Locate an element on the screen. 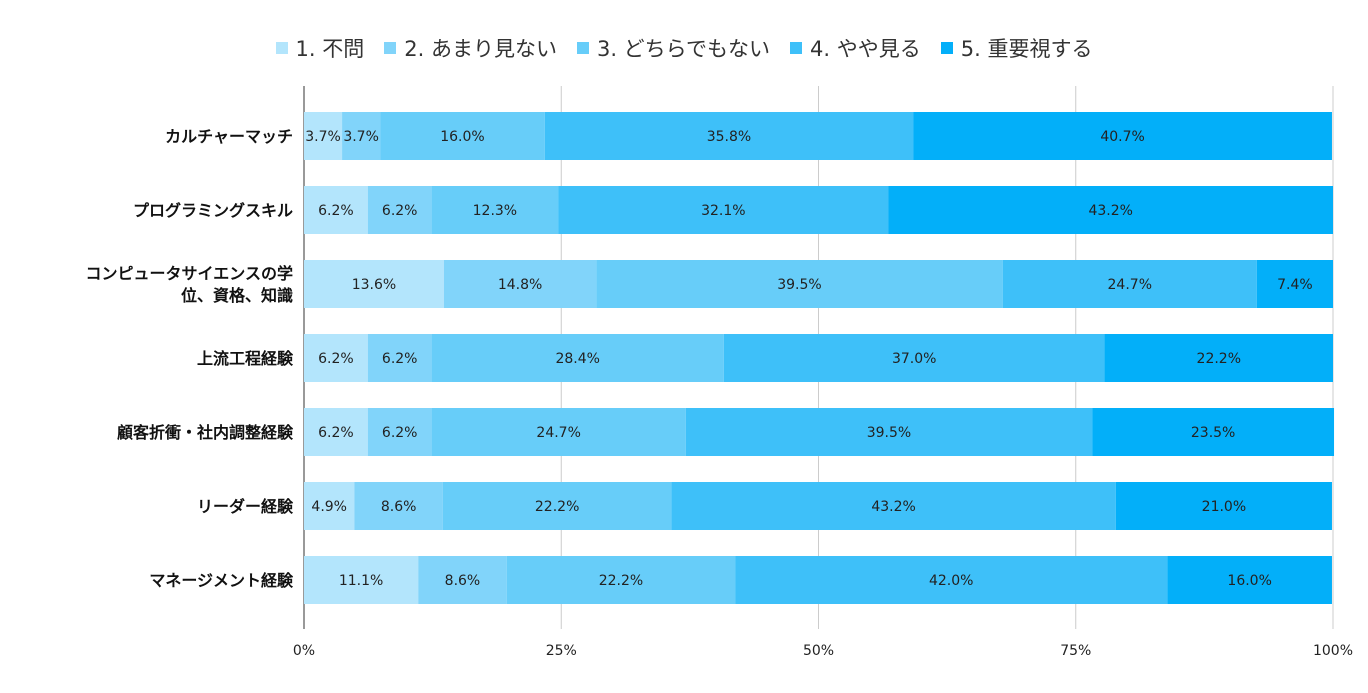  data-label: 37.0% is located at coordinates (914, 359).